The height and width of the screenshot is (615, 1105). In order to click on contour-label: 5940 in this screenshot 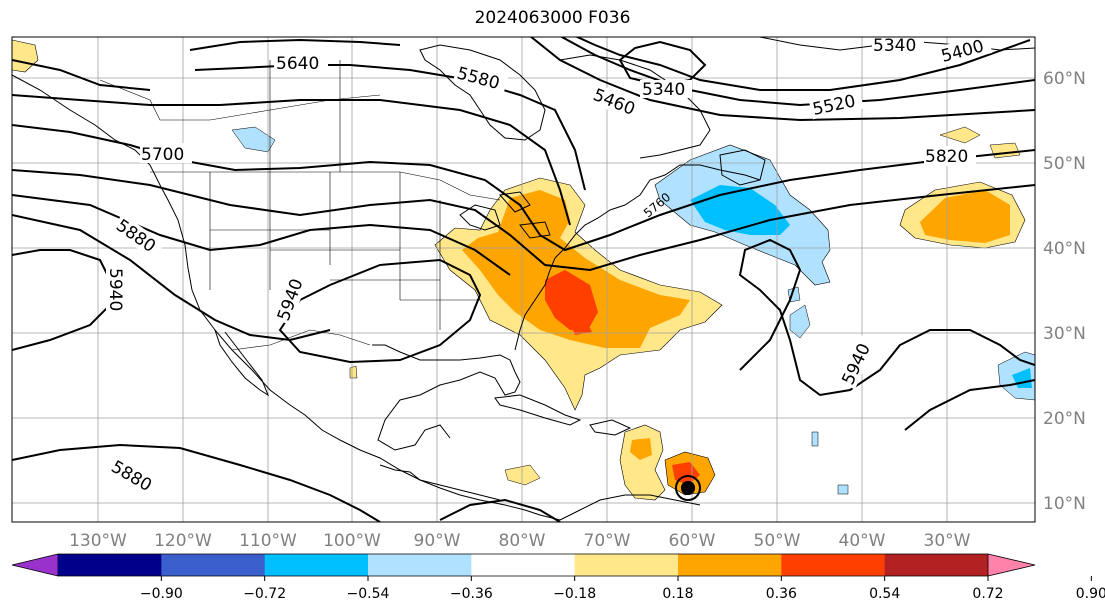, I will do `click(115, 289)`.